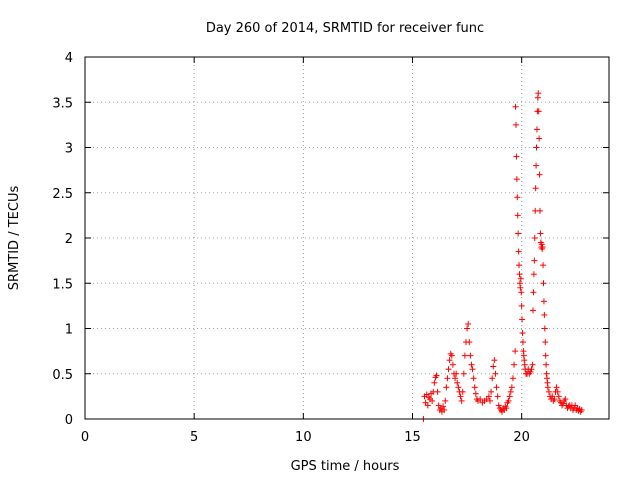  Describe the element at coordinates (69, 330) in the screenshot. I see `y-tick-label: 1` at that location.